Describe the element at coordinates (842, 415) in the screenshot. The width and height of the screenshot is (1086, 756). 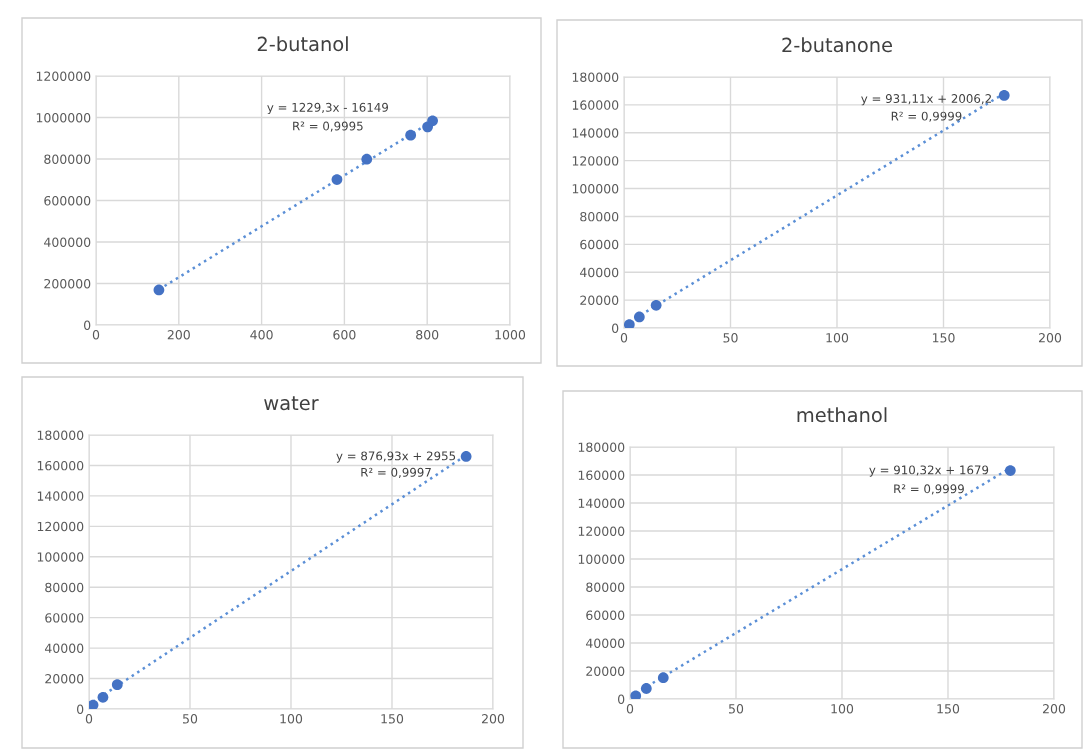
I see `chart-title: methanol` at that location.